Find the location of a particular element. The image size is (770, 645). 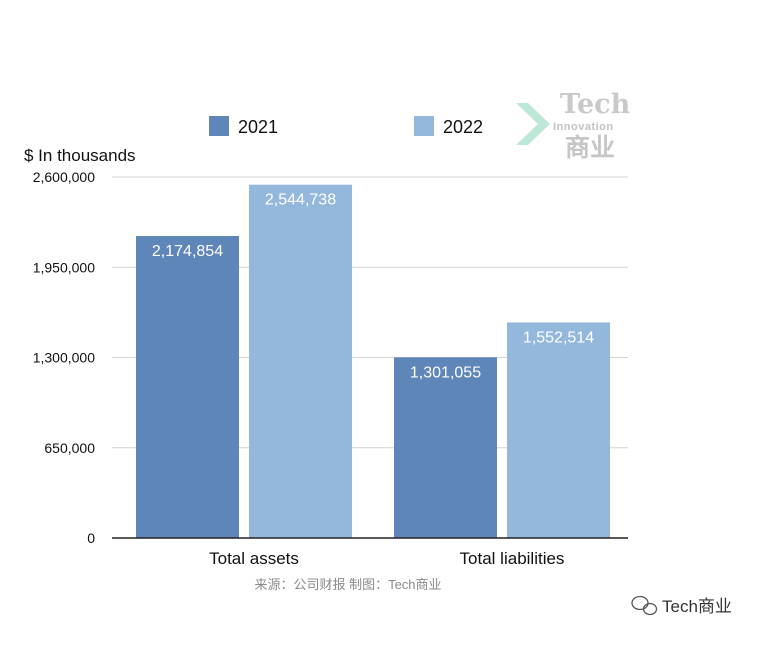

y-tick-label: 1,300,000 is located at coordinates (64, 358).